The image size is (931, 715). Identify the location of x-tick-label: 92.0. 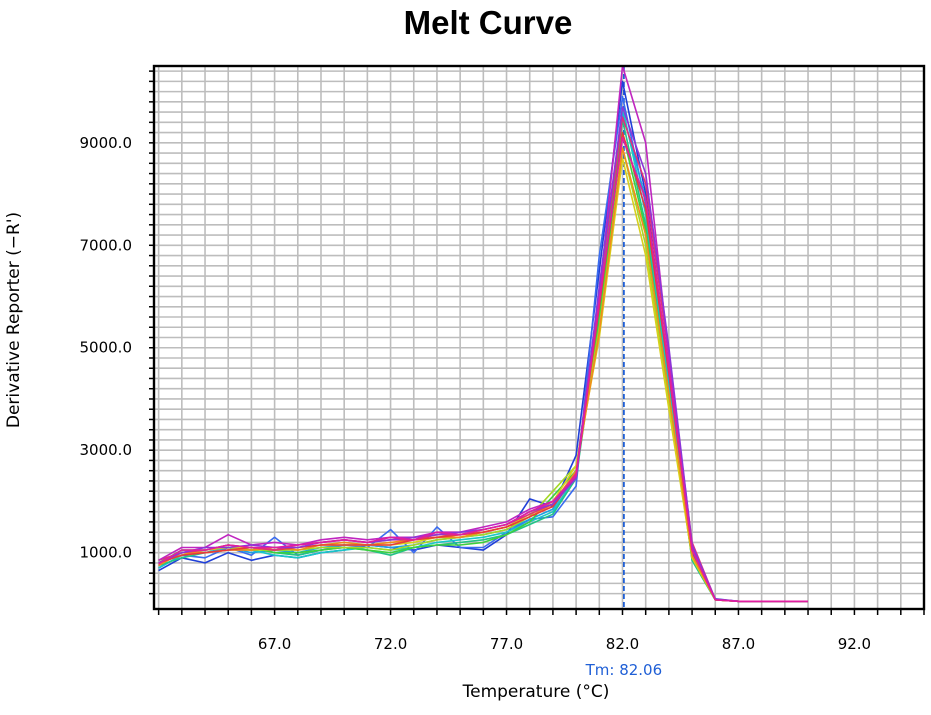
(854, 644).